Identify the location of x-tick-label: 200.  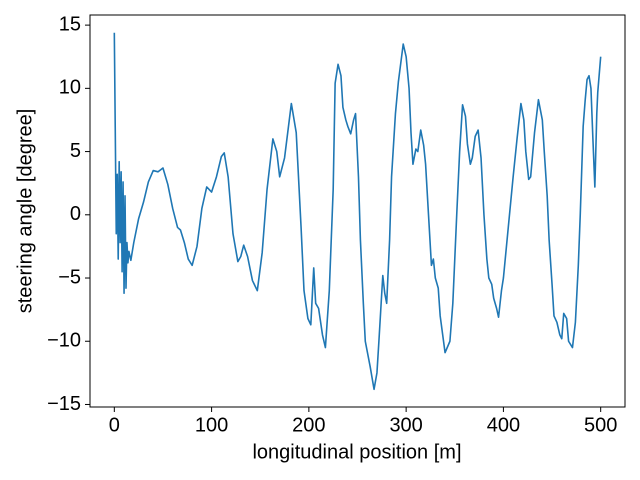
(308, 425).